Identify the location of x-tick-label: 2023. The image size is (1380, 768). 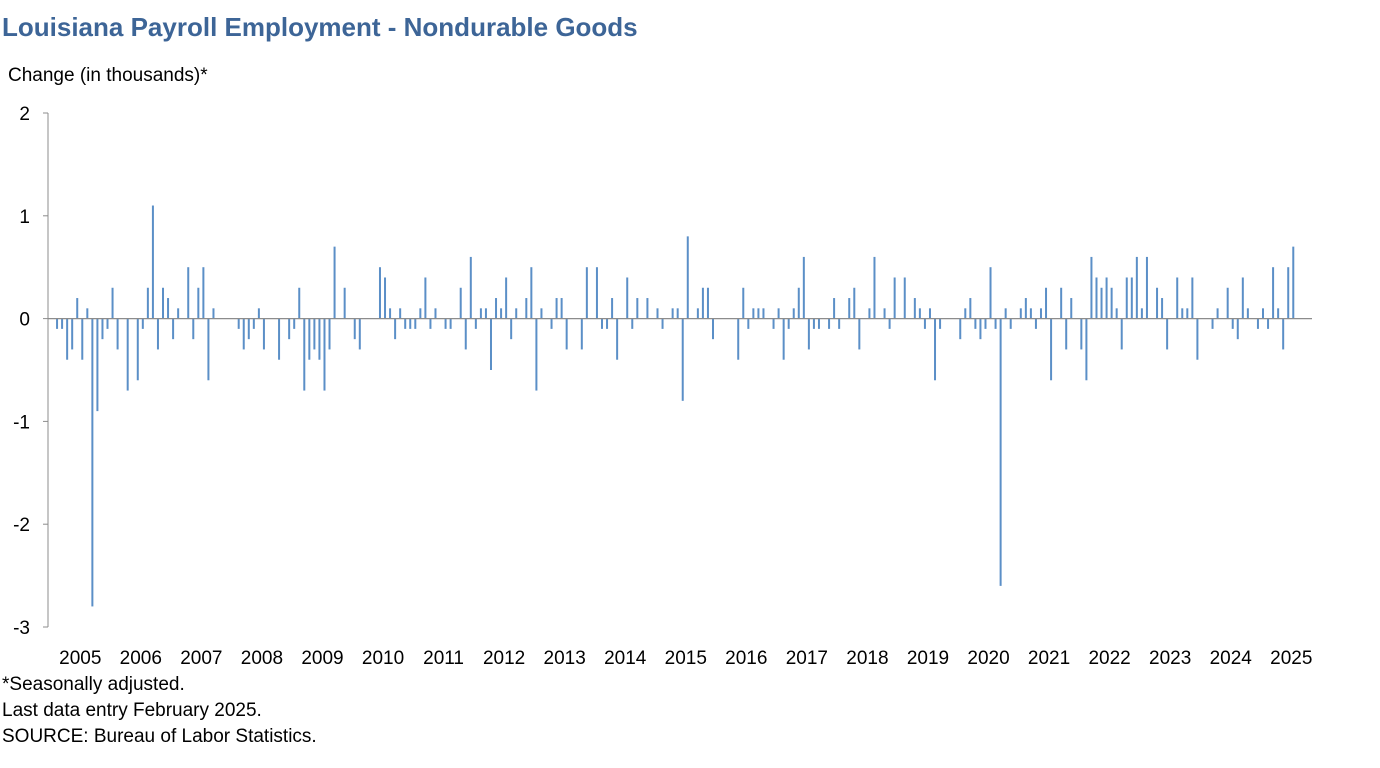
(1170, 658).